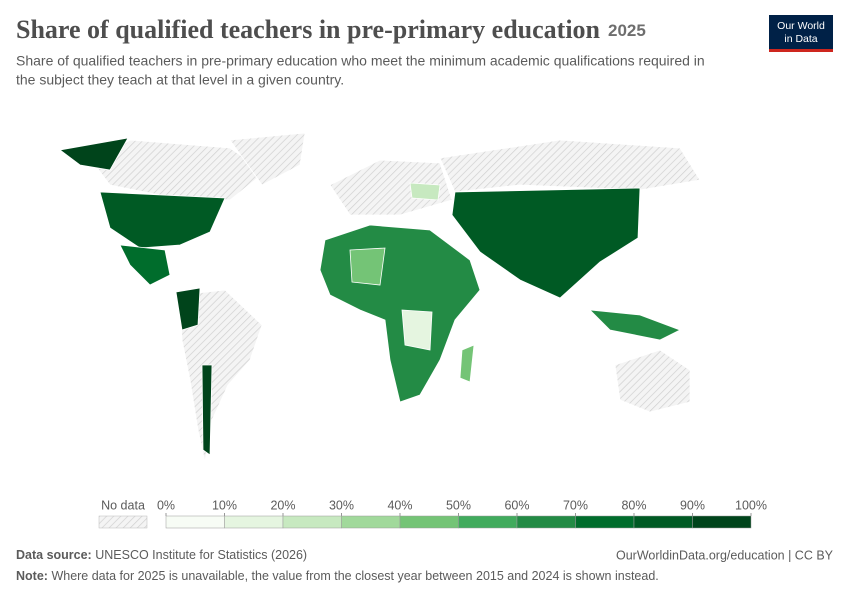 The width and height of the screenshot is (850, 600). I want to click on logo-text: in Data, so click(800, 39).